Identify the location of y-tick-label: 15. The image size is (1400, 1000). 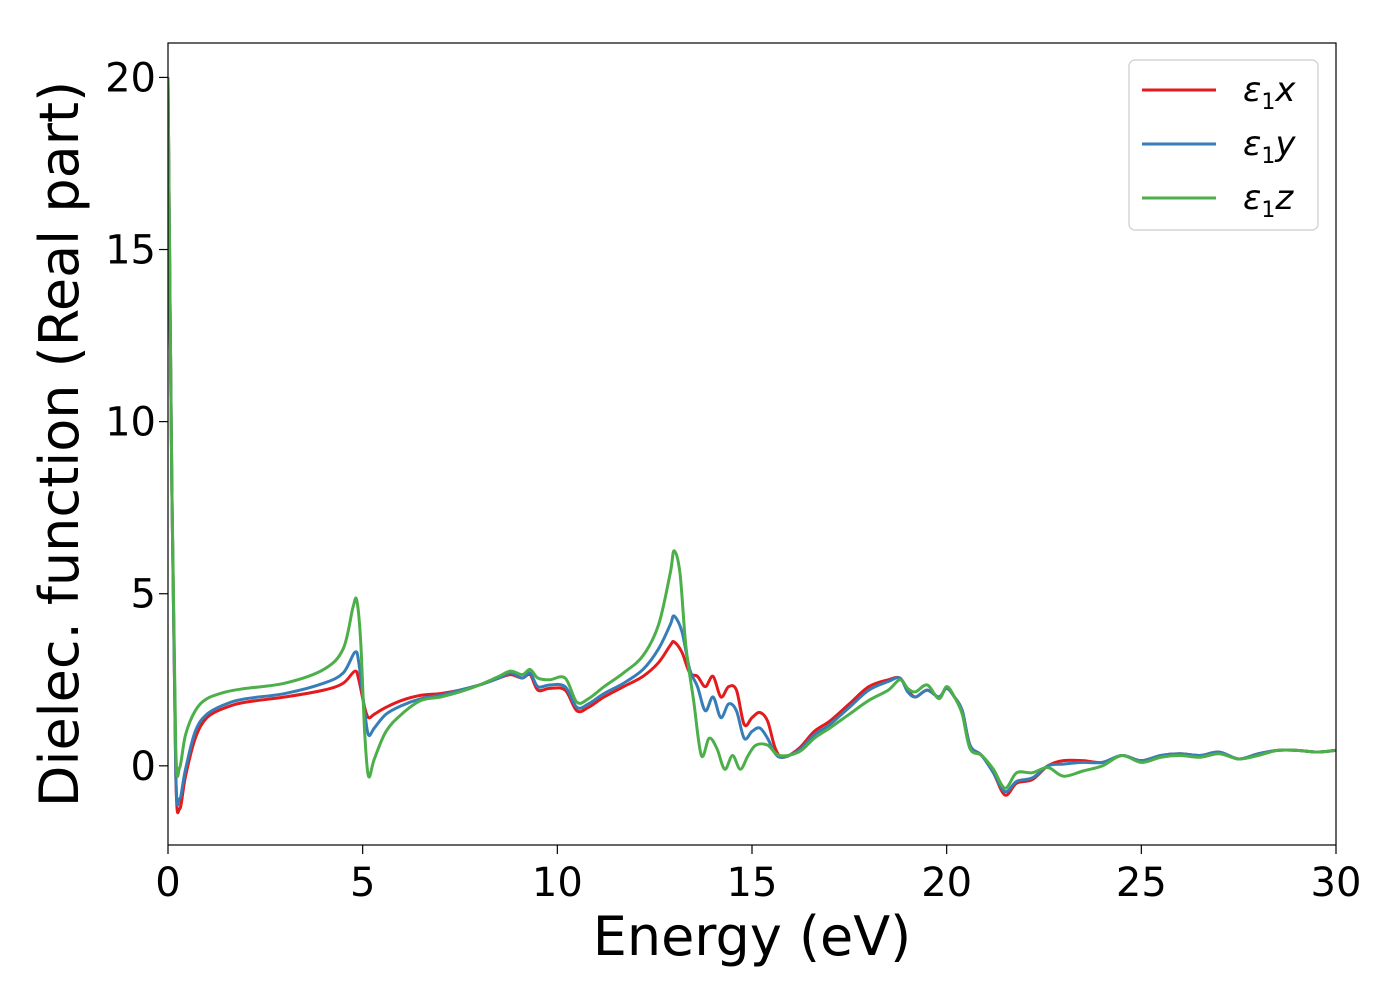
(130, 251).